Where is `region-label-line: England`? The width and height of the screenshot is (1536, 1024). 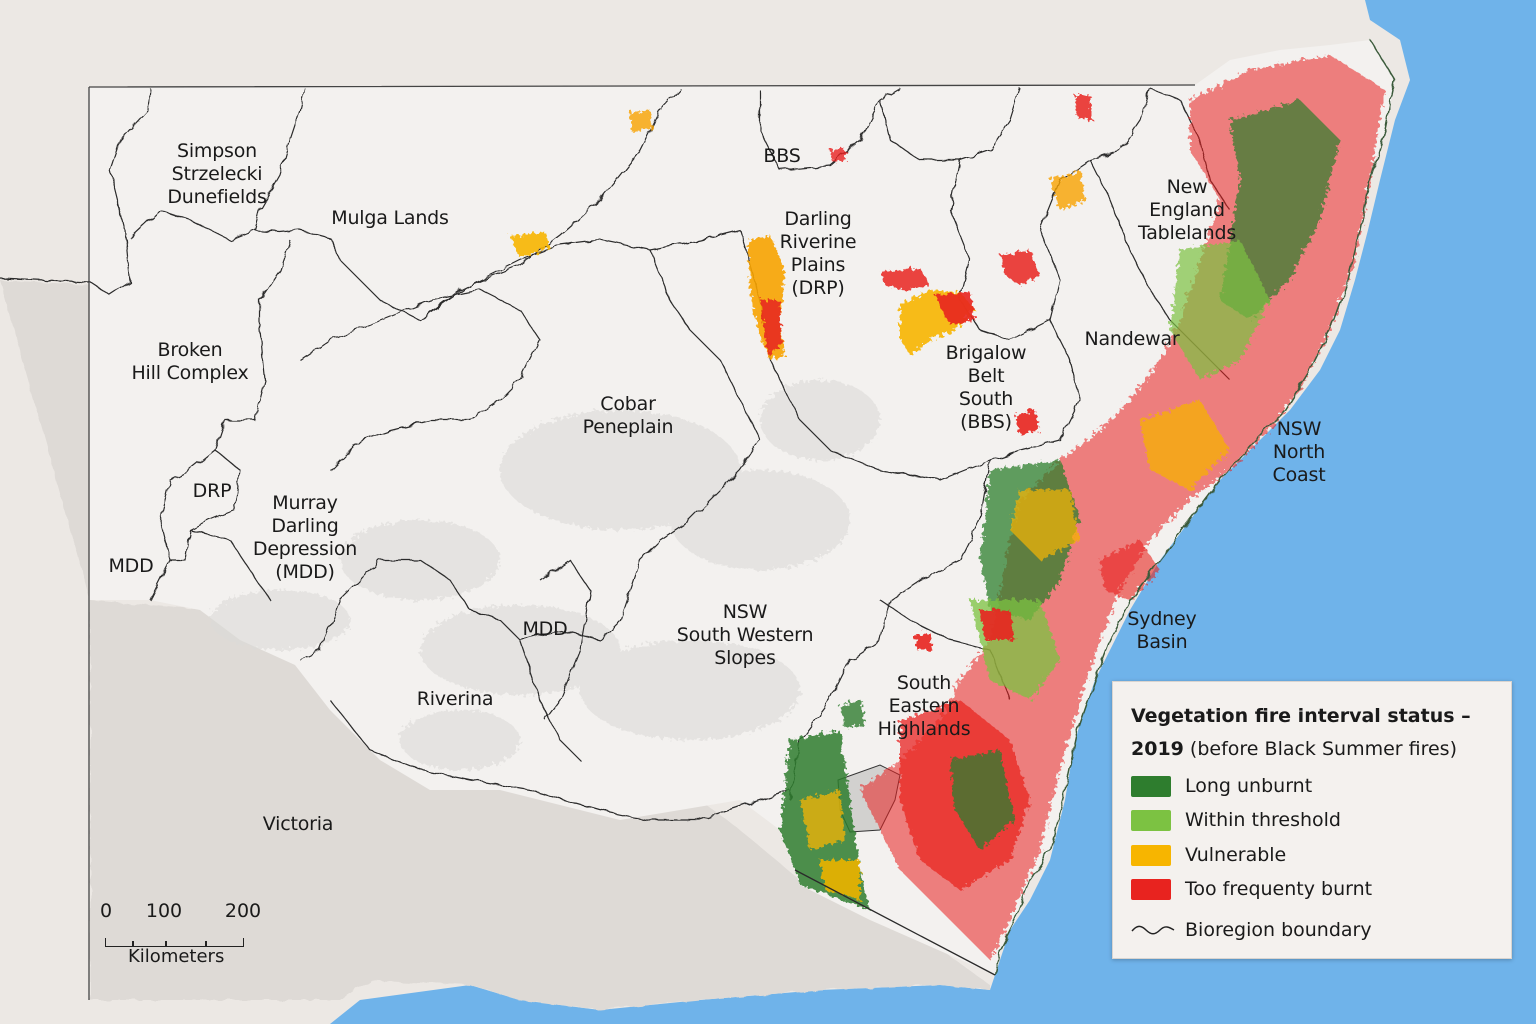 region-label-line: England is located at coordinates (1187, 210).